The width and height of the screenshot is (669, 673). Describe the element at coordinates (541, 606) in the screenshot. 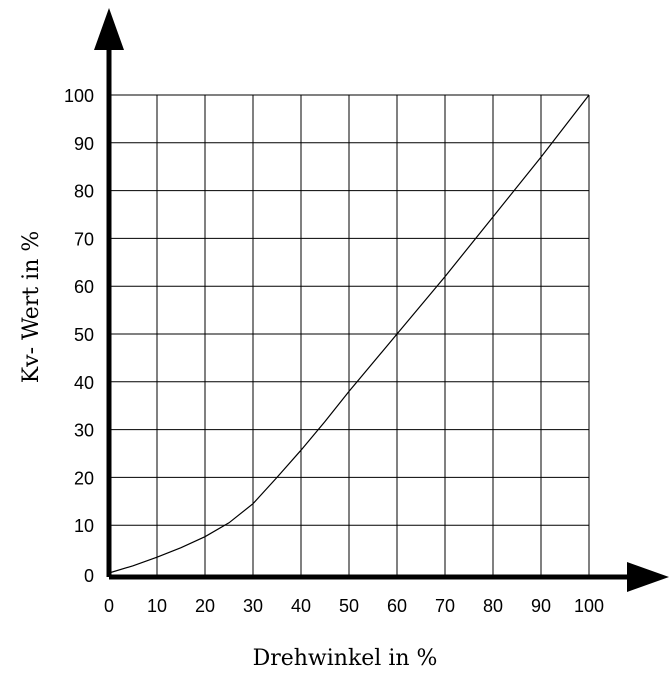

I see `x-tick-label: 90` at that location.